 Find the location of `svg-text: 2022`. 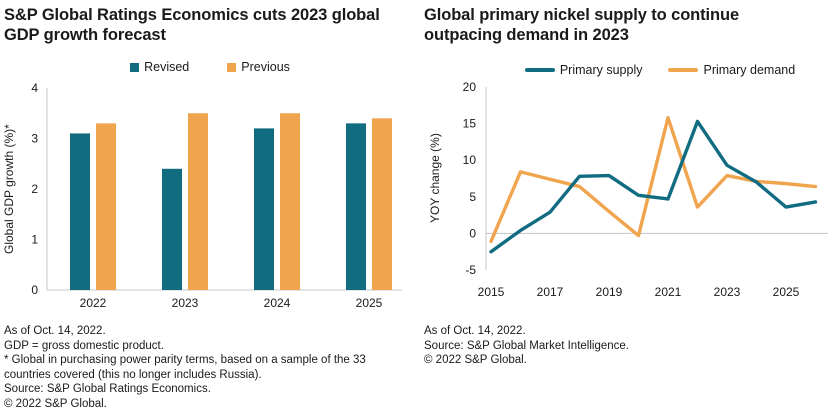

svg-text: 2022 is located at coordinates (93, 303).